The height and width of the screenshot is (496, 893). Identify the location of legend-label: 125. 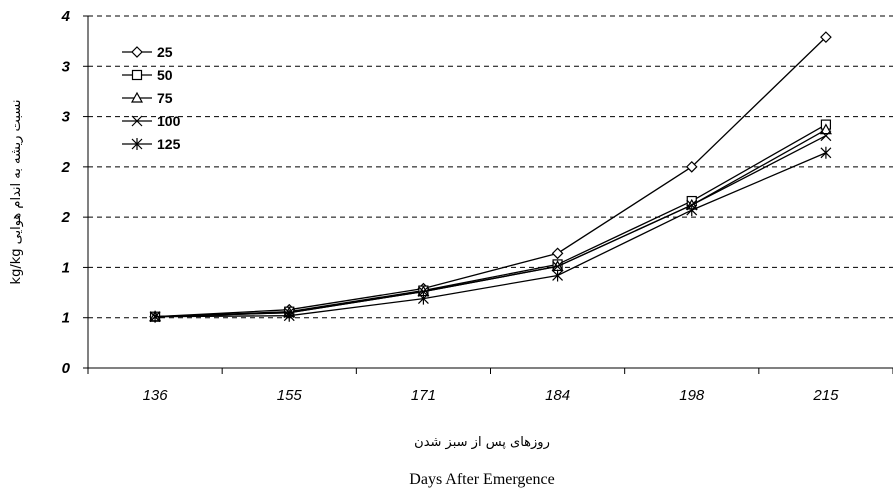
(169, 144).